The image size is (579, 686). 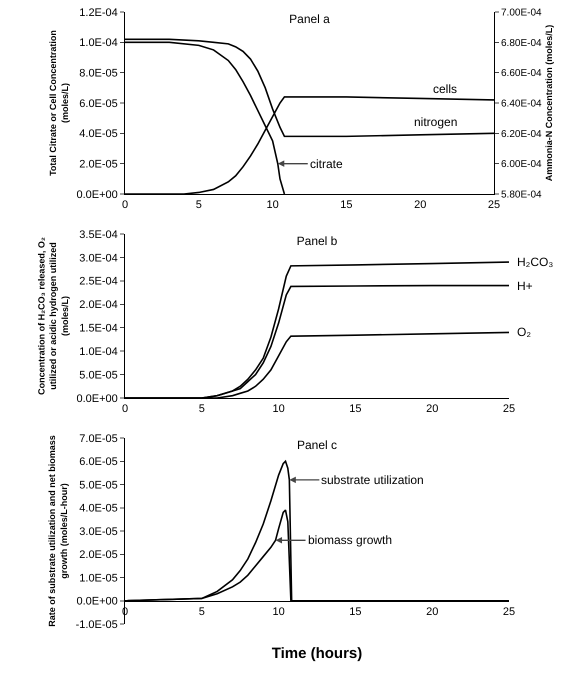 What do you see at coordinates (53, 316) in the screenshot?
I see `y-axis-title: Concentration of H₂CO₃ released, O₂ utilized or acidic hydrogen utilized (moles/L)` at bounding box center [53, 316].